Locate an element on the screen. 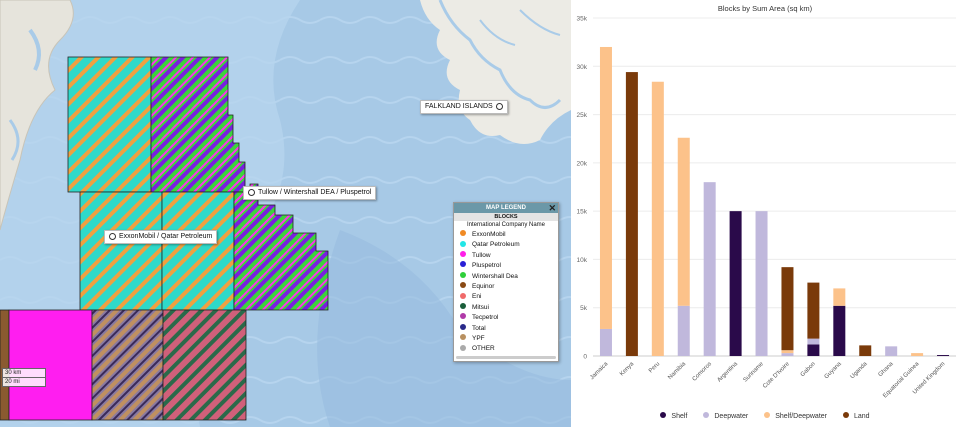 The height and width of the screenshot is (427, 959). chart-legend-item: Shelf/Deepwater is located at coordinates (795, 416).